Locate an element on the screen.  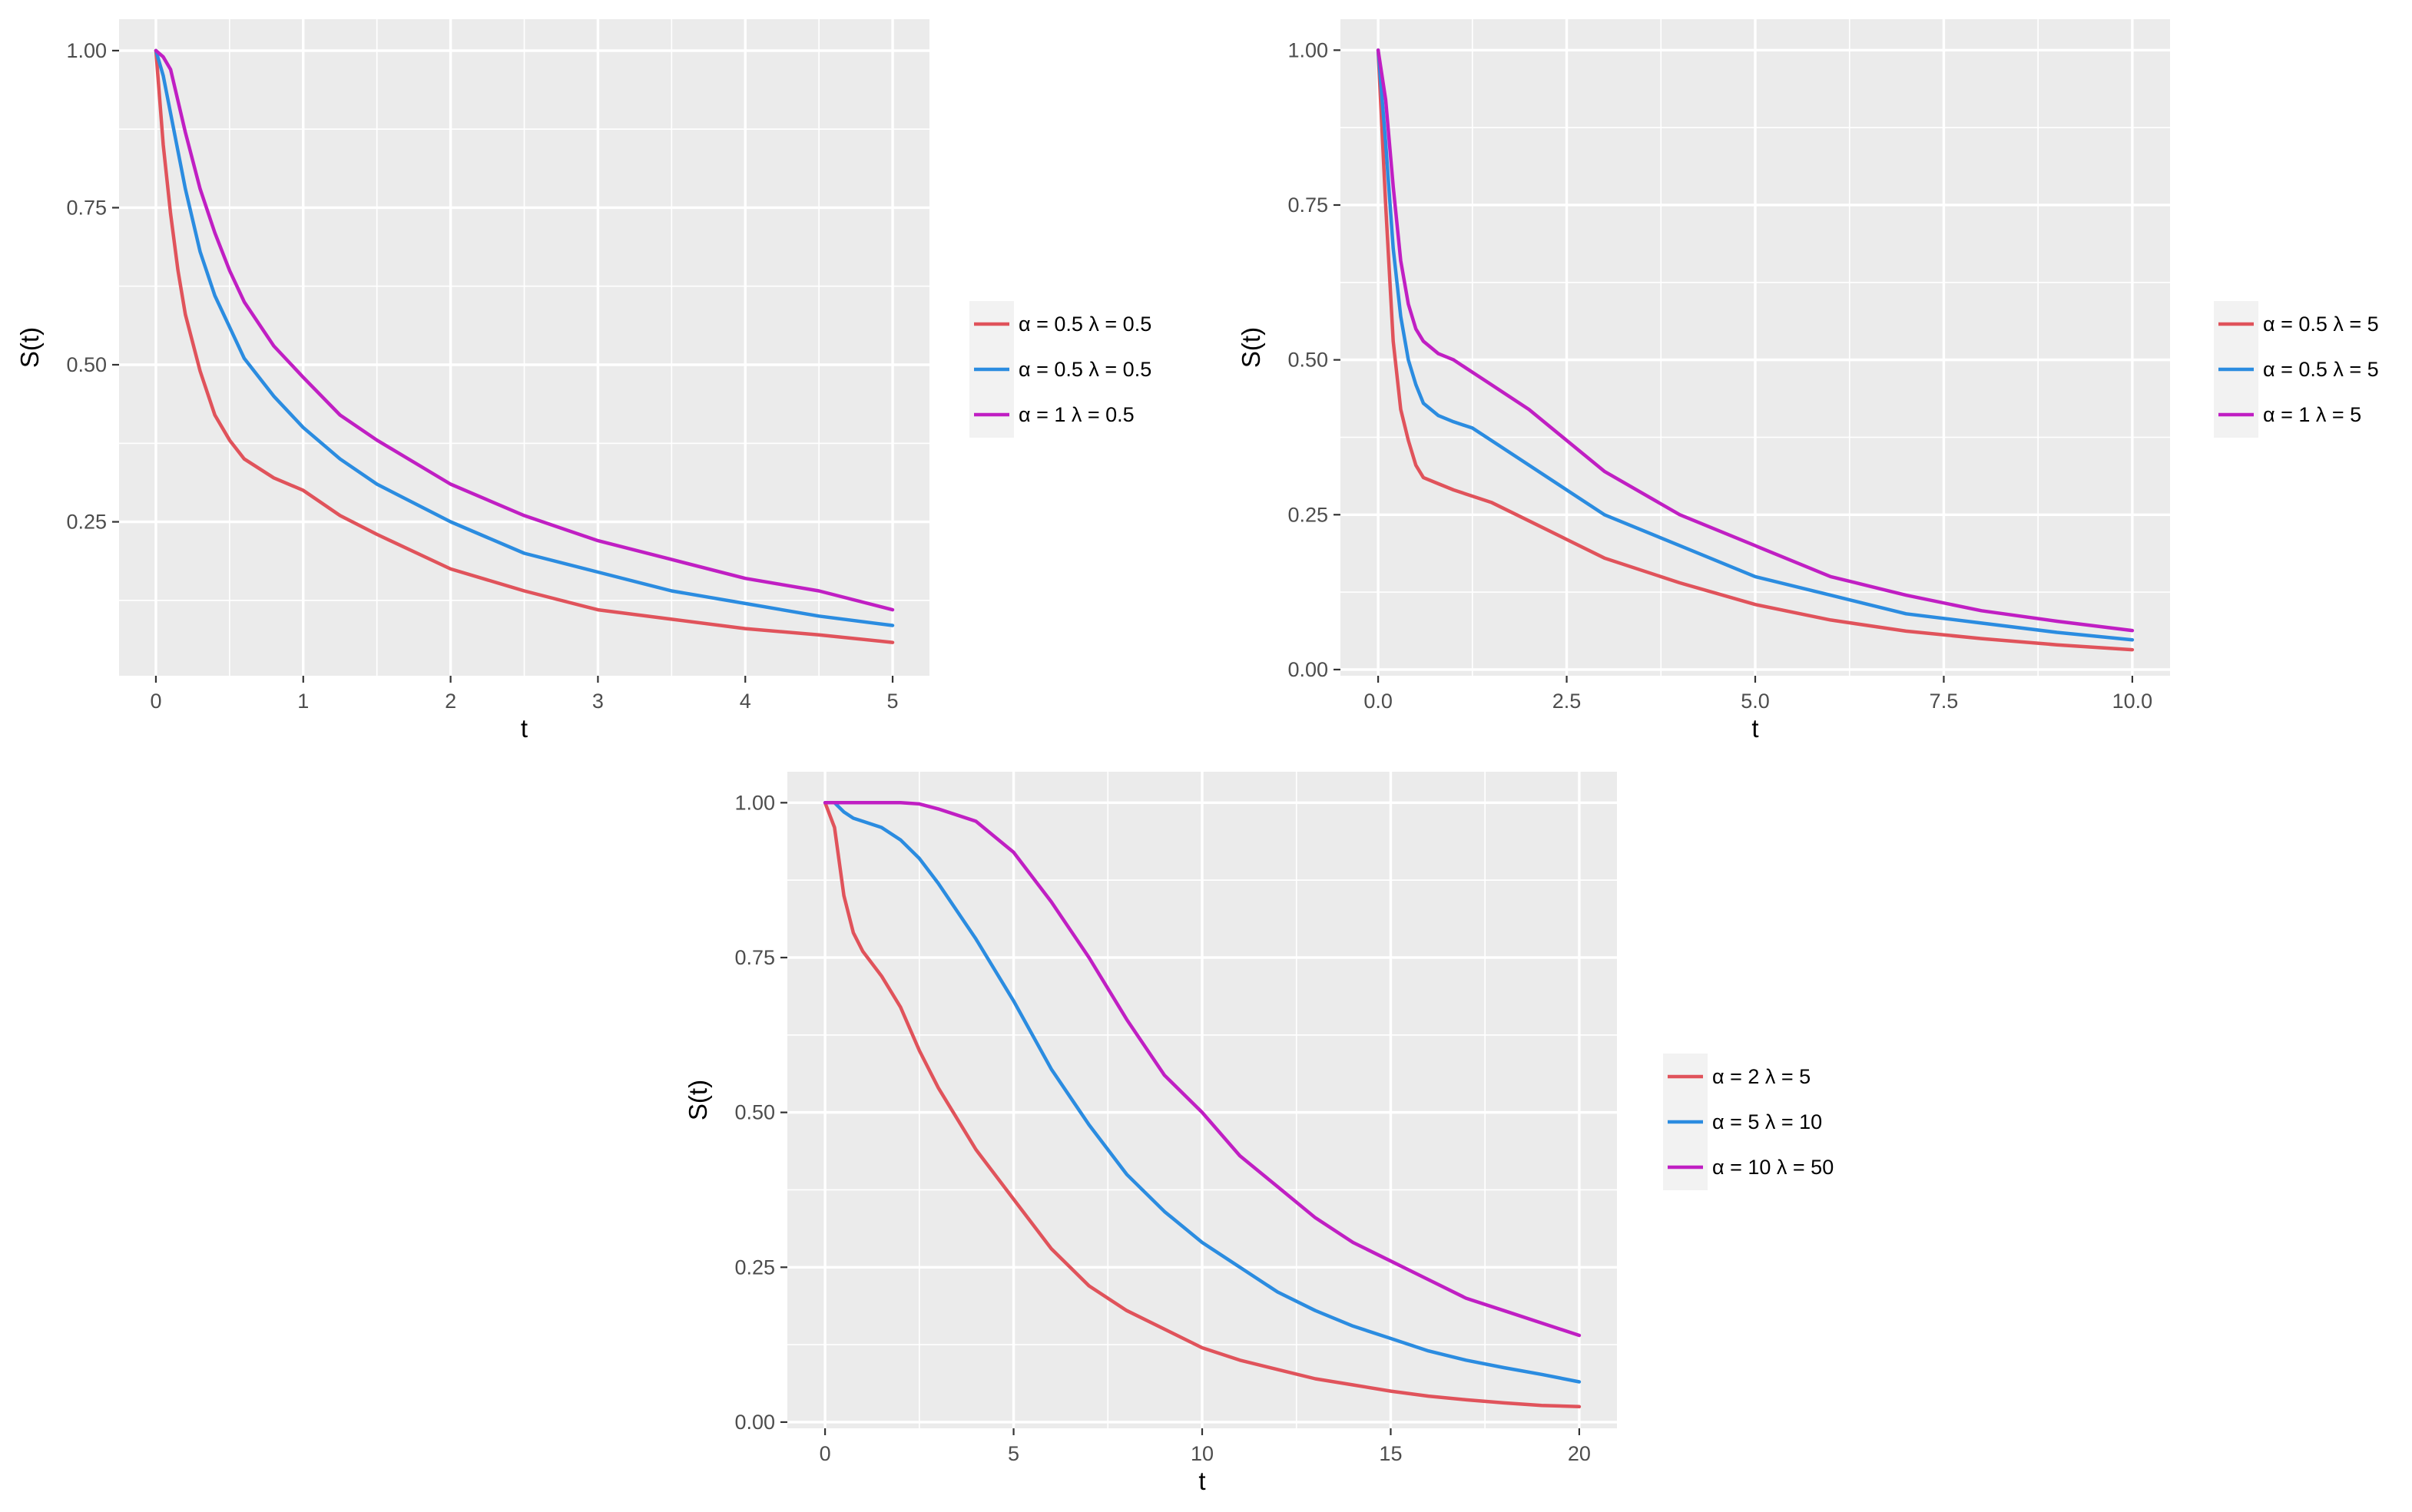
legend-label-3: α = 1 λ = 0.5 is located at coordinates (1077, 414).